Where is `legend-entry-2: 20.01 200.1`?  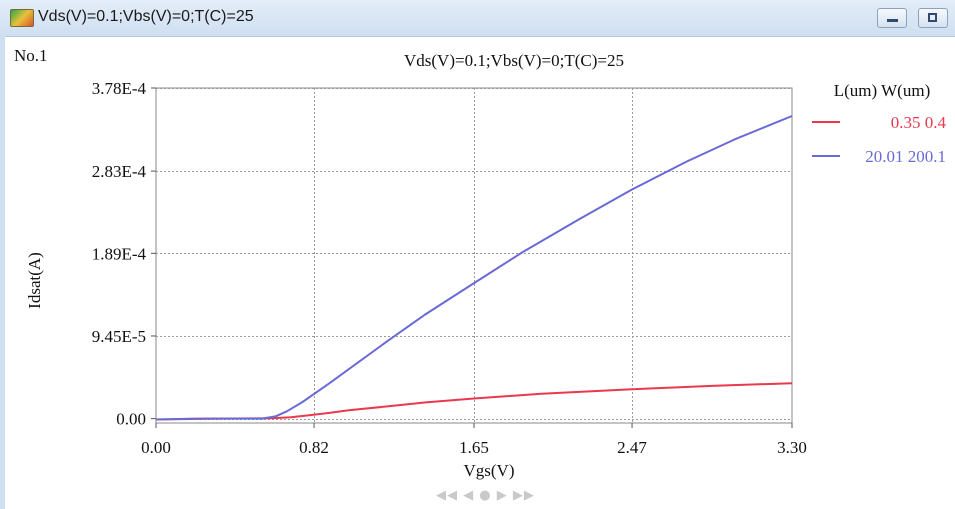 legend-entry-2: 20.01 200.1 is located at coordinates (905, 156).